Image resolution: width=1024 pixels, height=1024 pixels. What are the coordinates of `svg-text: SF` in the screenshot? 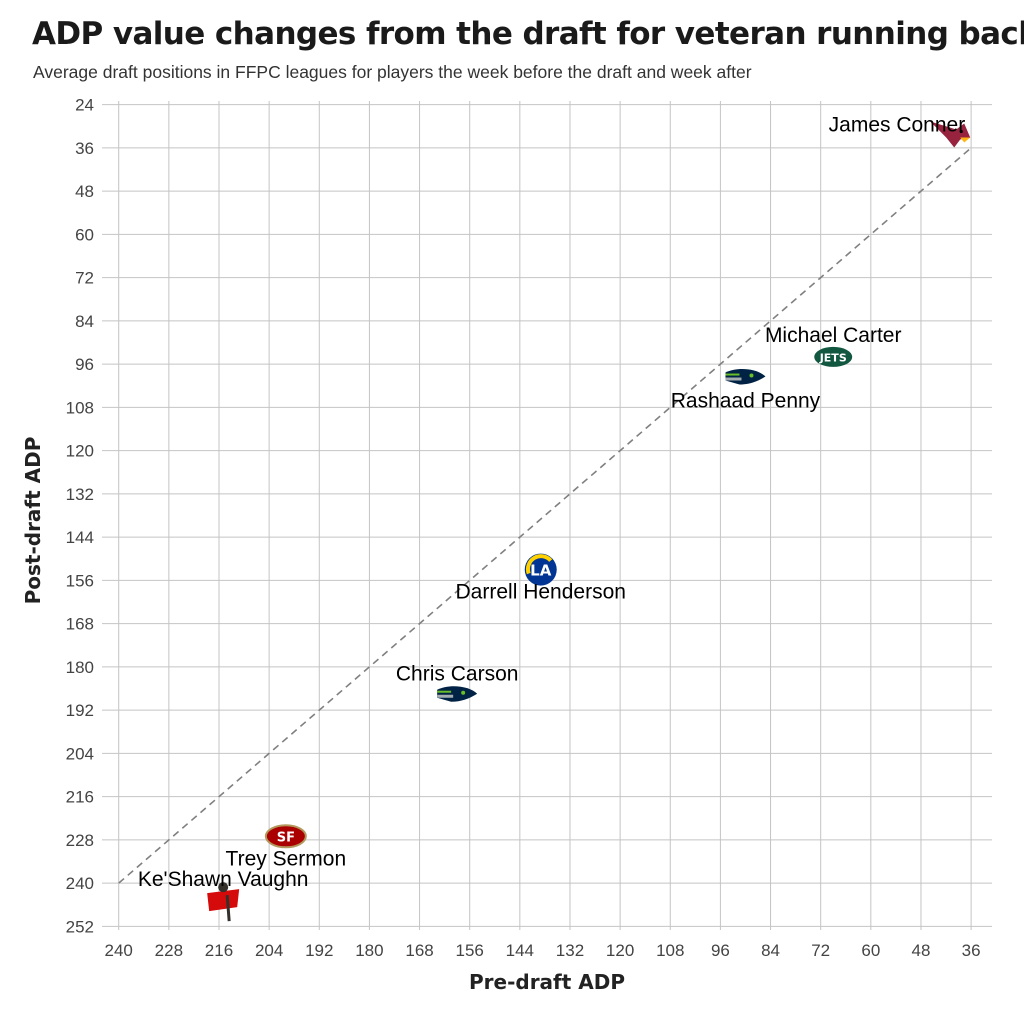 It's located at (286, 837).